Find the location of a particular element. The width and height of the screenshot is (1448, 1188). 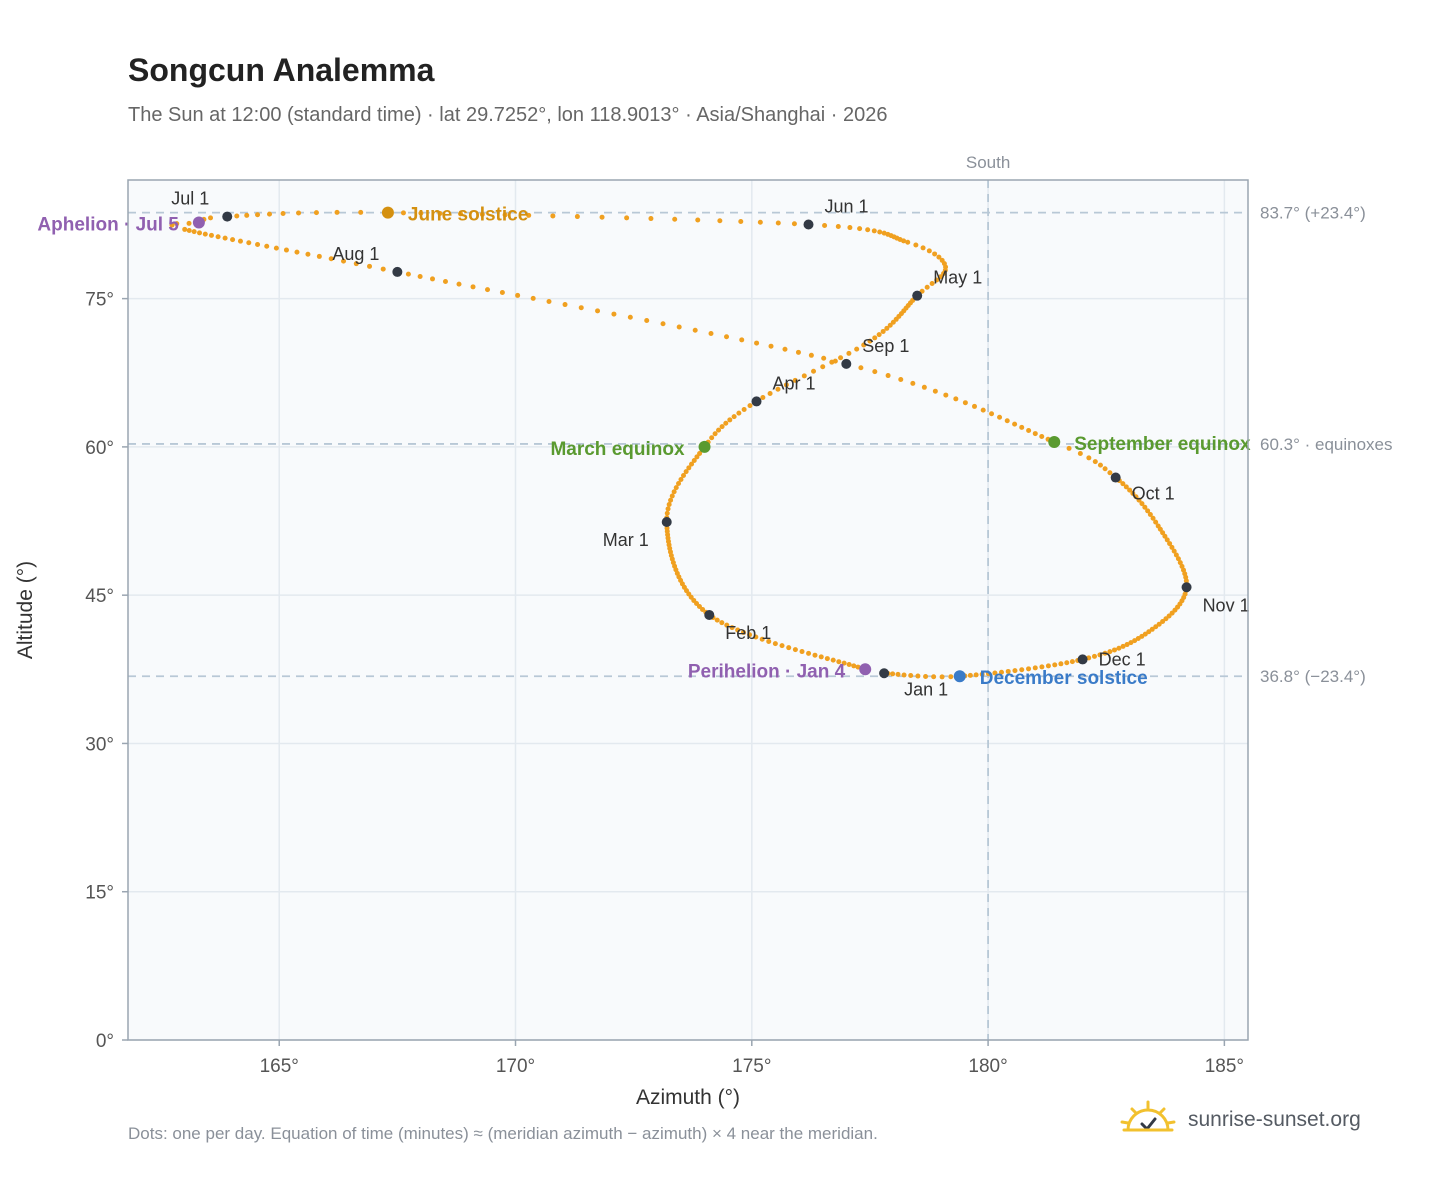

x-tick-label: 180° is located at coordinates (987, 1066).